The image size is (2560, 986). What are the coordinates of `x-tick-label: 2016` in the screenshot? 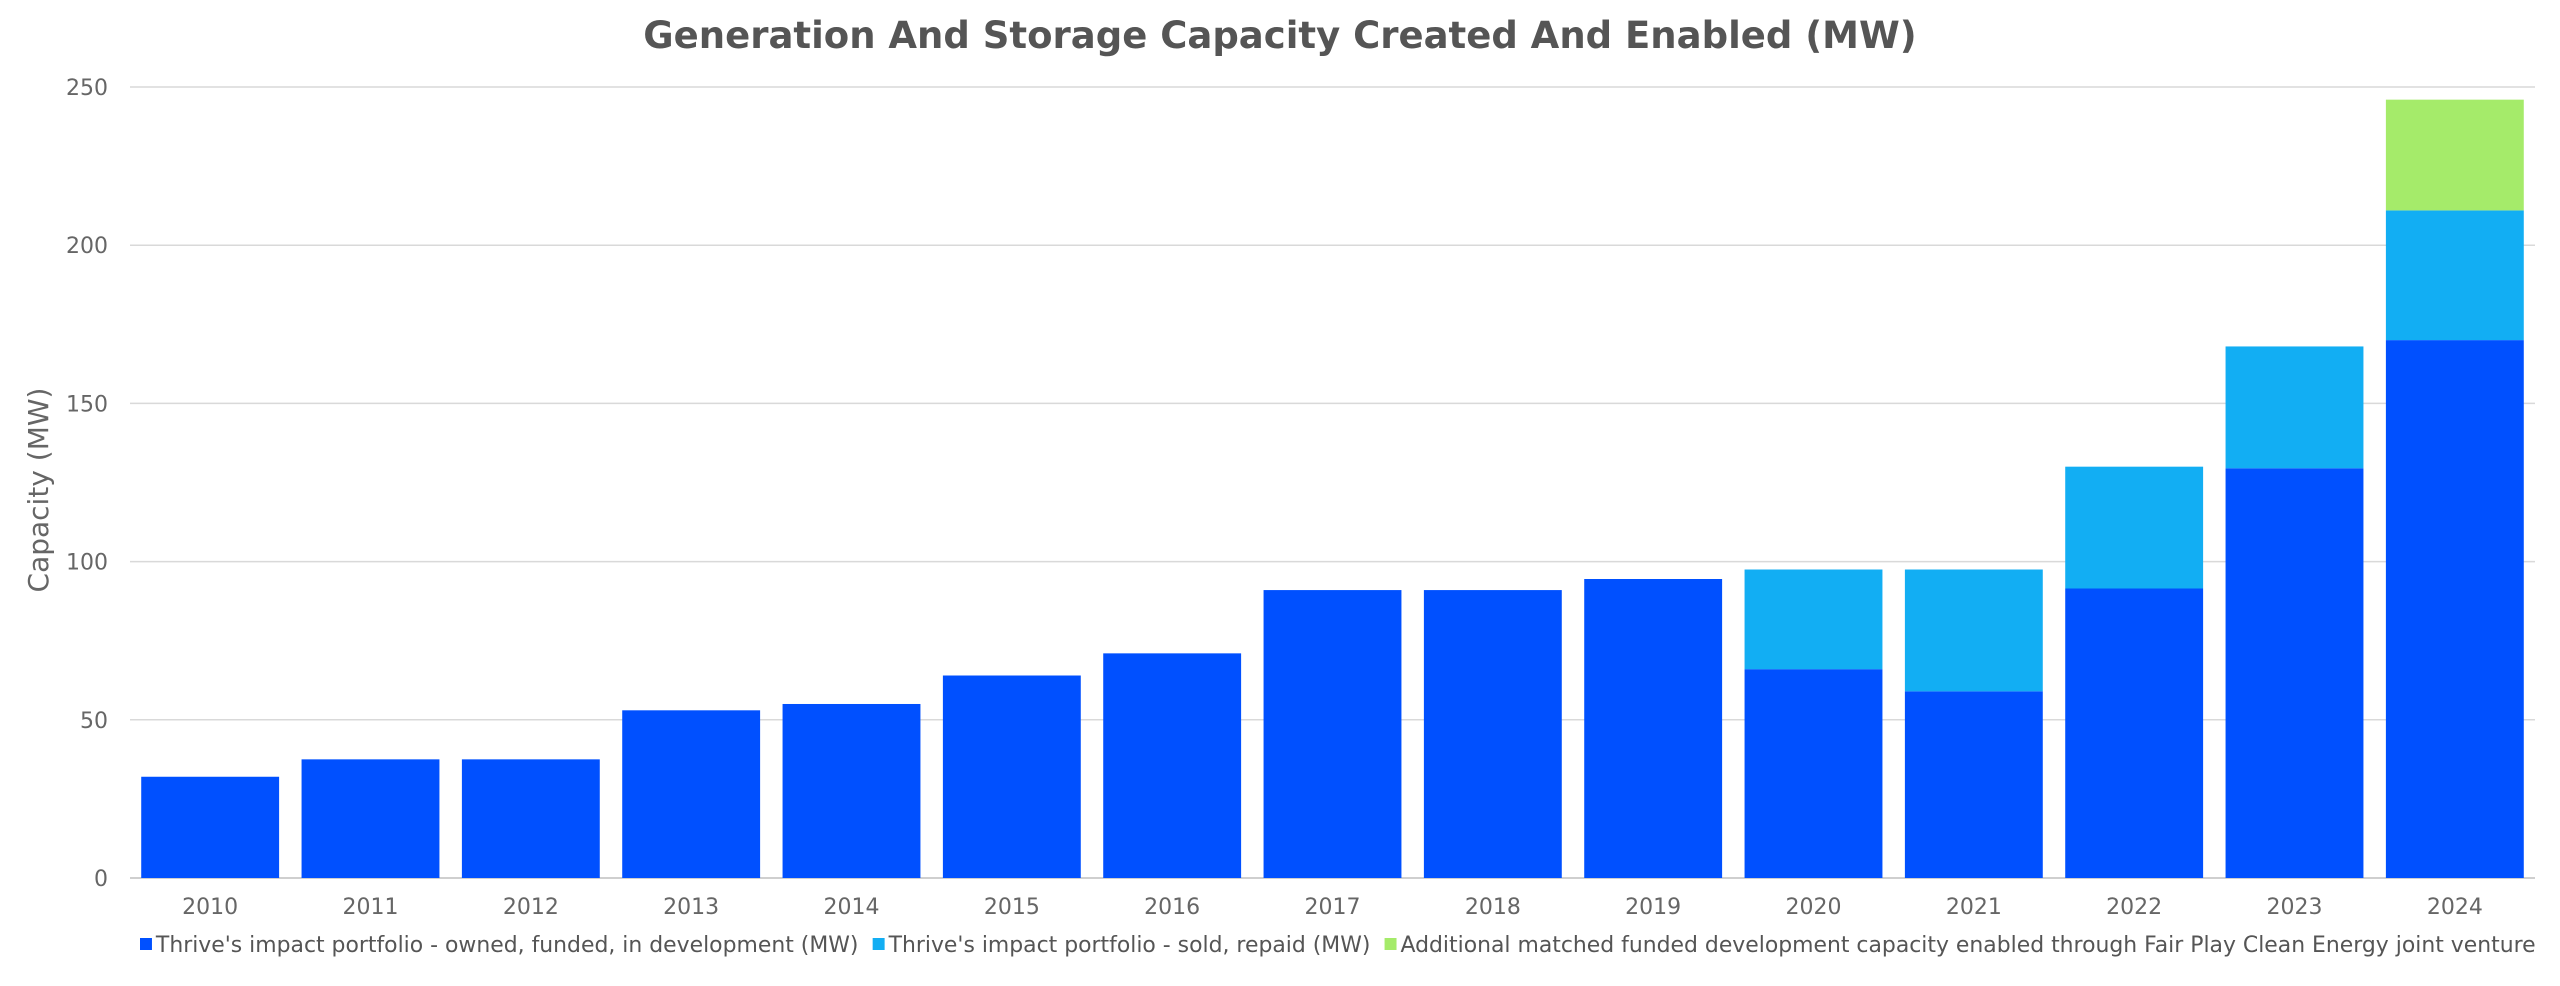 It's located at (1172, 907).